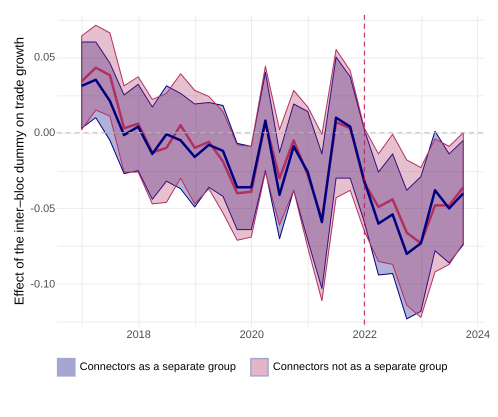  What do you see at coordinates (252, 334) in the screenshot?
I see `x-tick-label: 2020` at bounding box center [252, 334].